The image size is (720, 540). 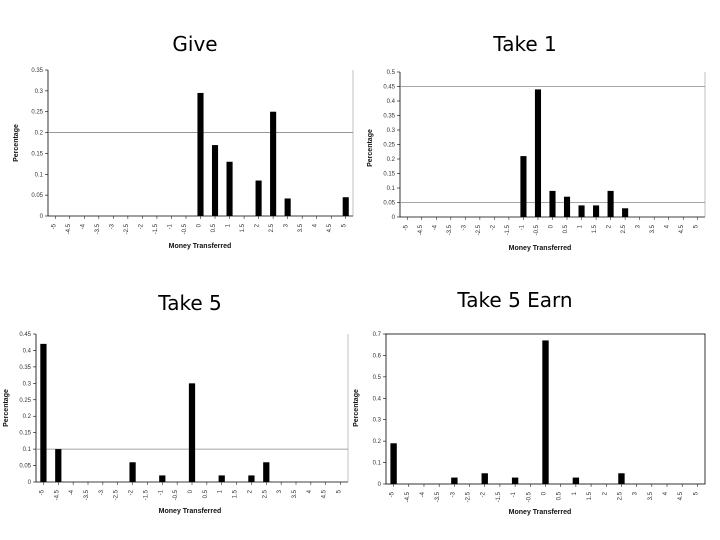 What do you see at coordinates (27, 450) in the screenshot?
I see `y-tick-label: 0.1` at bounding box center [27, 450].